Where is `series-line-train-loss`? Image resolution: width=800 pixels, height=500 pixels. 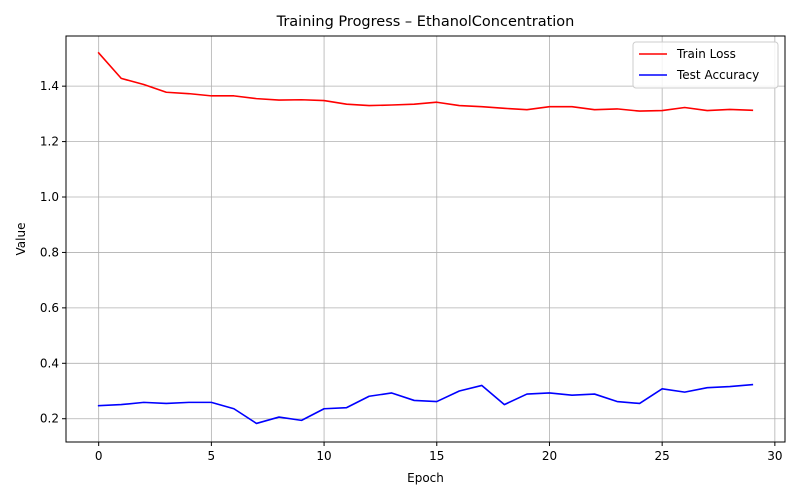 series-line-train-loss is located at coordinates (425, 81).